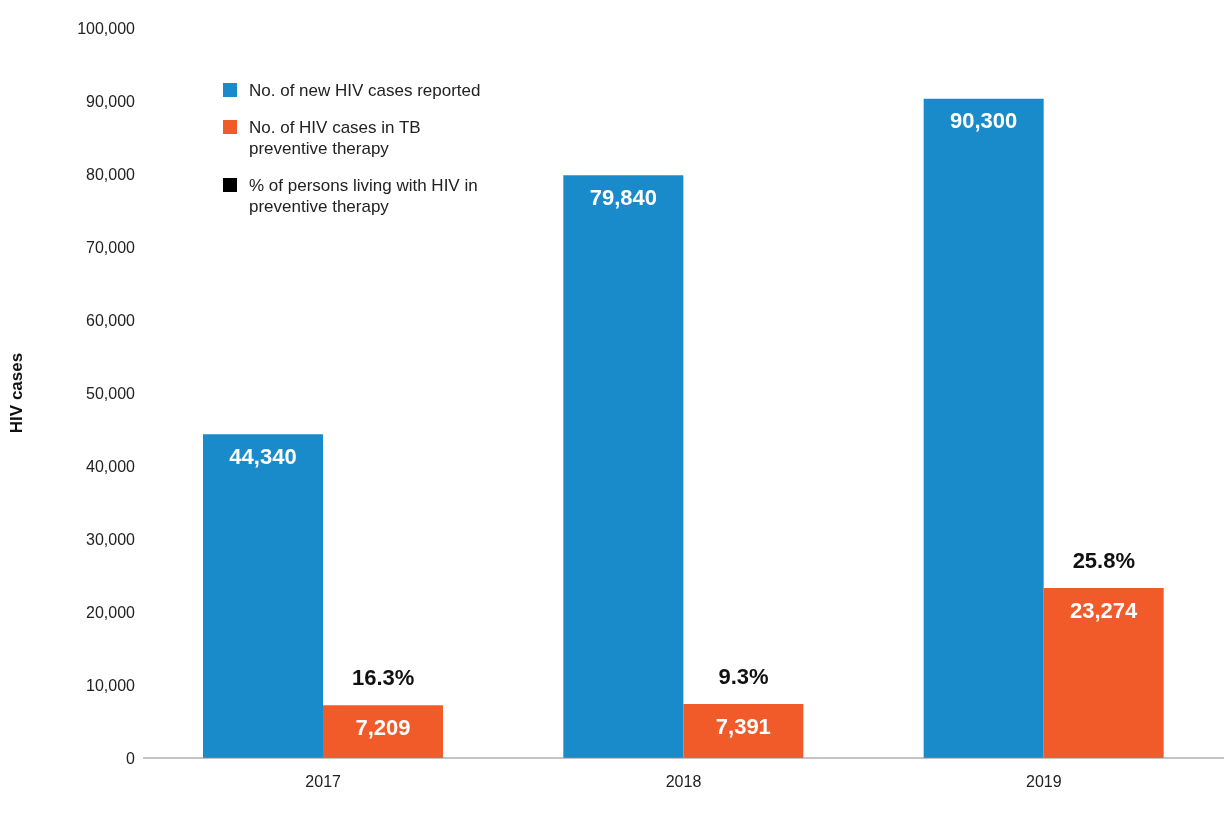  Describe the element at coordinates (111, 174) in the screenshot. I see `y-tick-label: 80,000` at that location.